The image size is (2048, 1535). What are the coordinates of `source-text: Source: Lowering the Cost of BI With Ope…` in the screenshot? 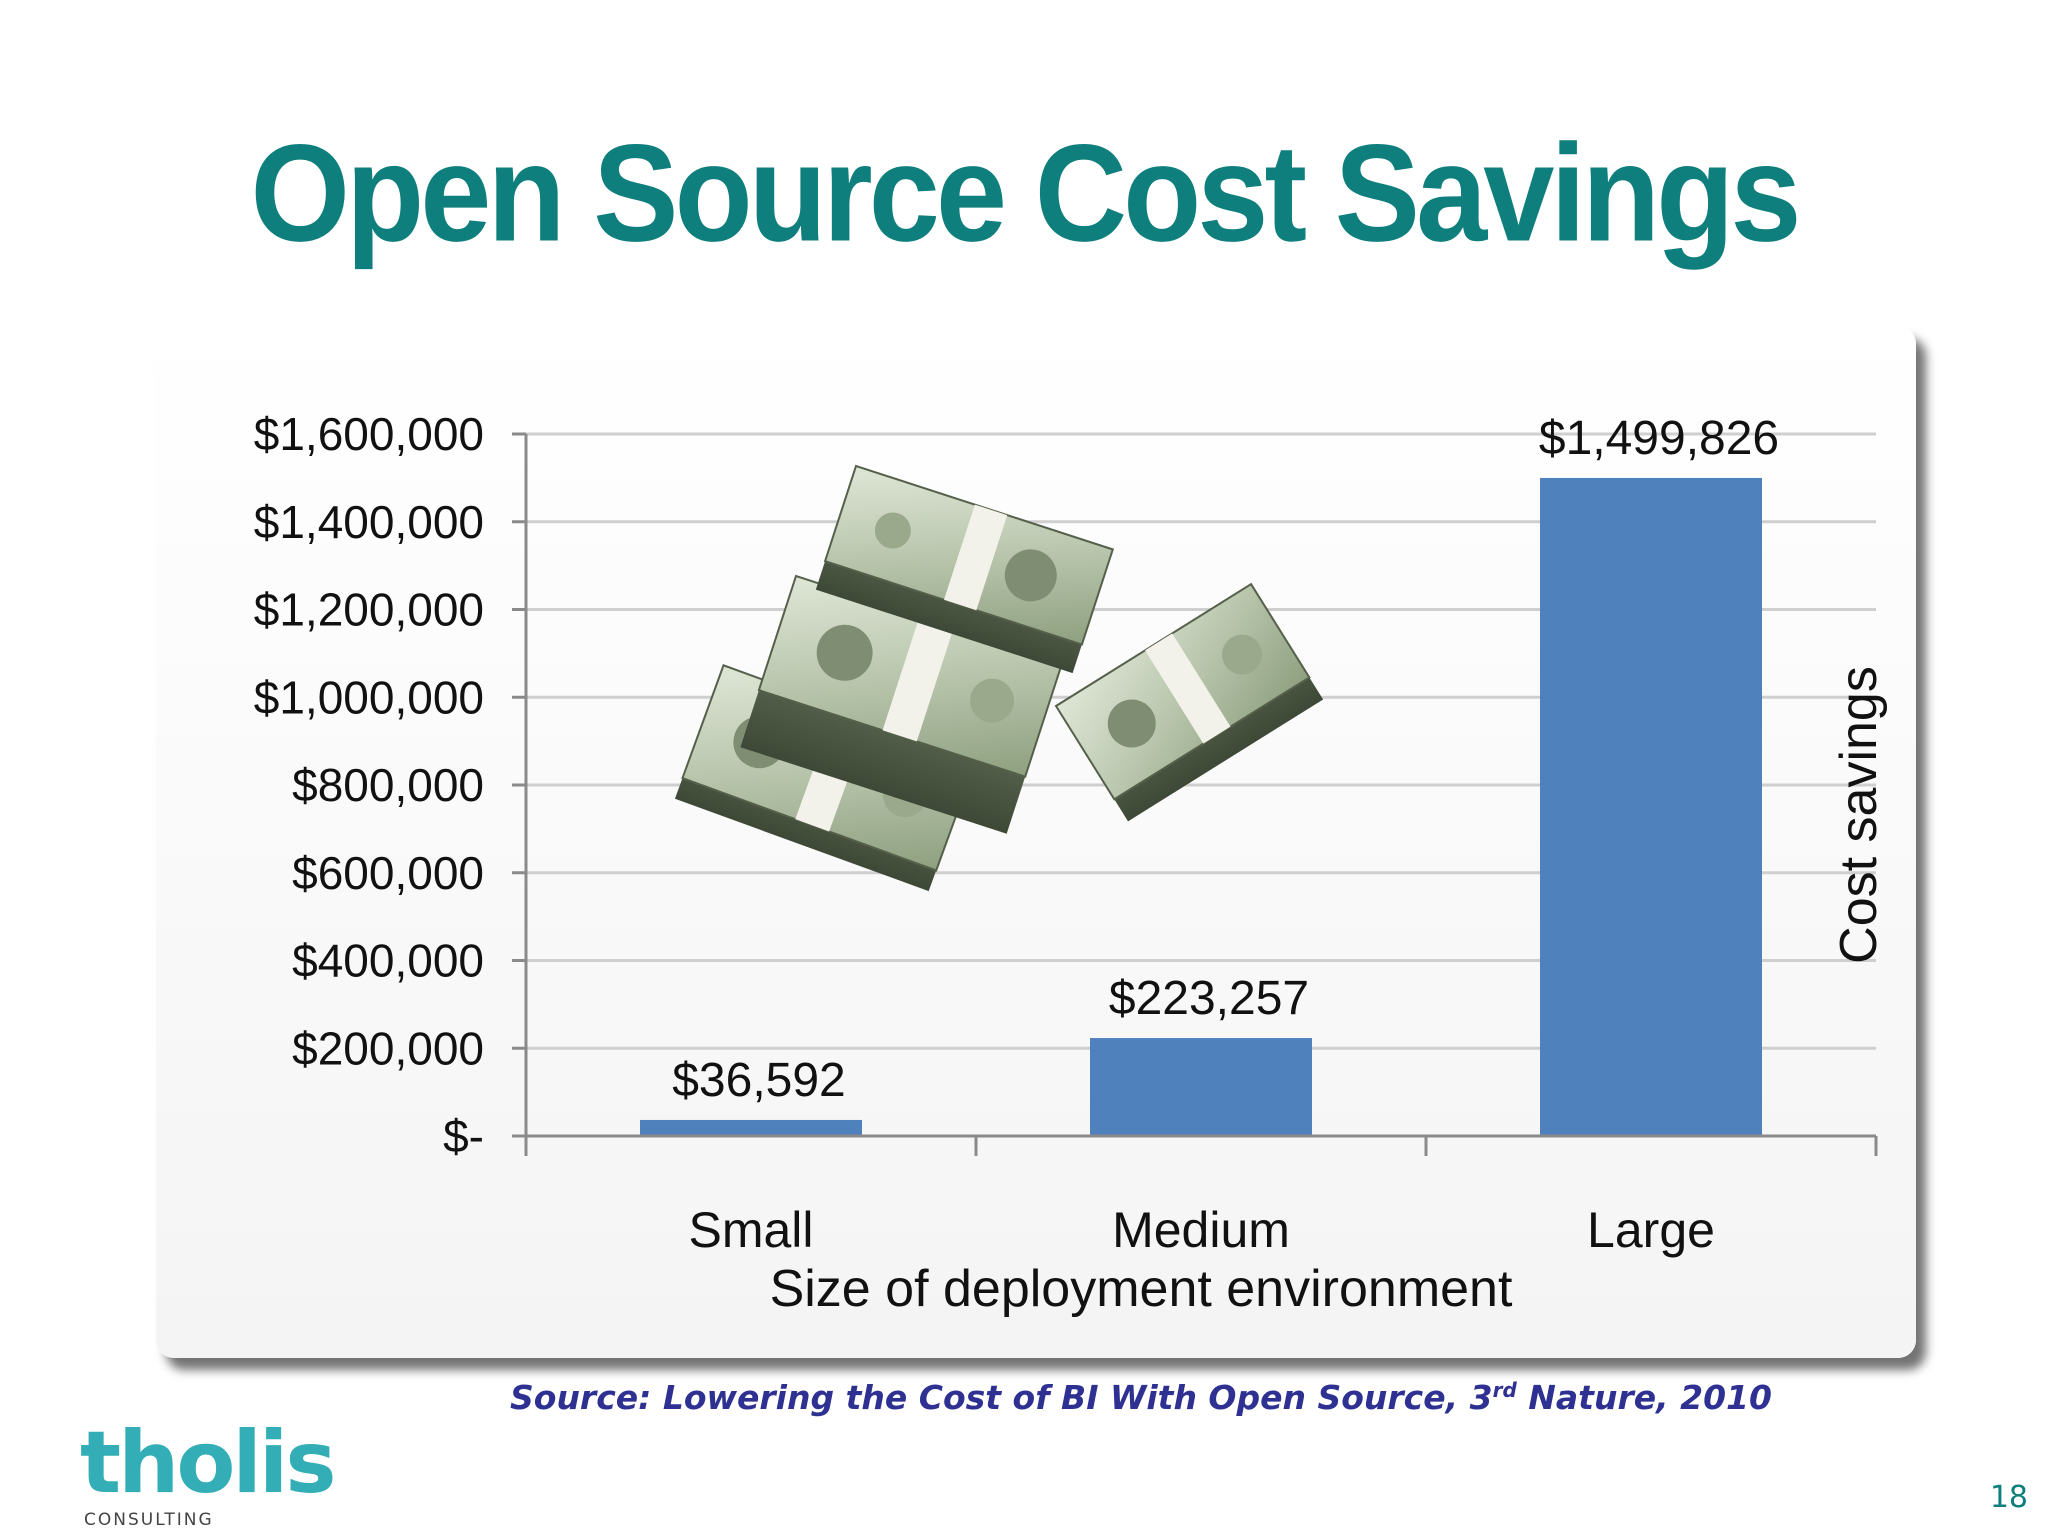 It's located at (1001, 1397).